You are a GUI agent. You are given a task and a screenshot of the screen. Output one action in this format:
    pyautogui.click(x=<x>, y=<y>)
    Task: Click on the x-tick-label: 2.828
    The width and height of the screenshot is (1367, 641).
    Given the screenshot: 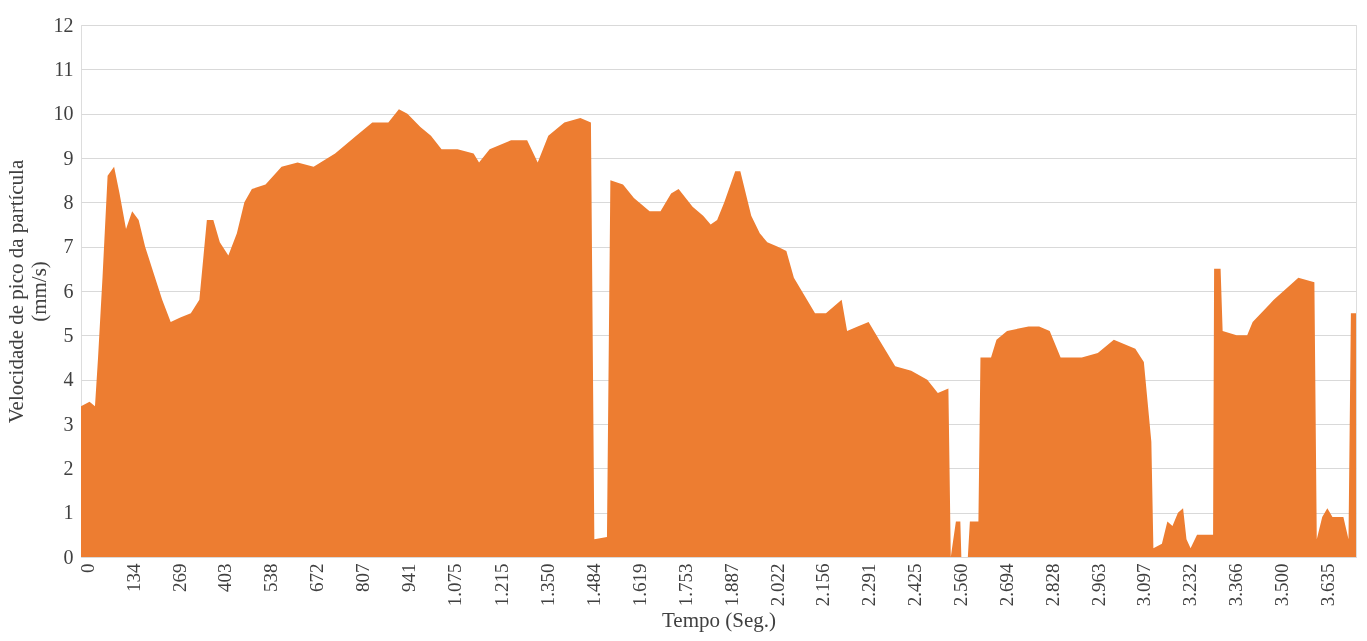 What is the action you would take?
    pyautogui.click(x=1052, y=585)
    